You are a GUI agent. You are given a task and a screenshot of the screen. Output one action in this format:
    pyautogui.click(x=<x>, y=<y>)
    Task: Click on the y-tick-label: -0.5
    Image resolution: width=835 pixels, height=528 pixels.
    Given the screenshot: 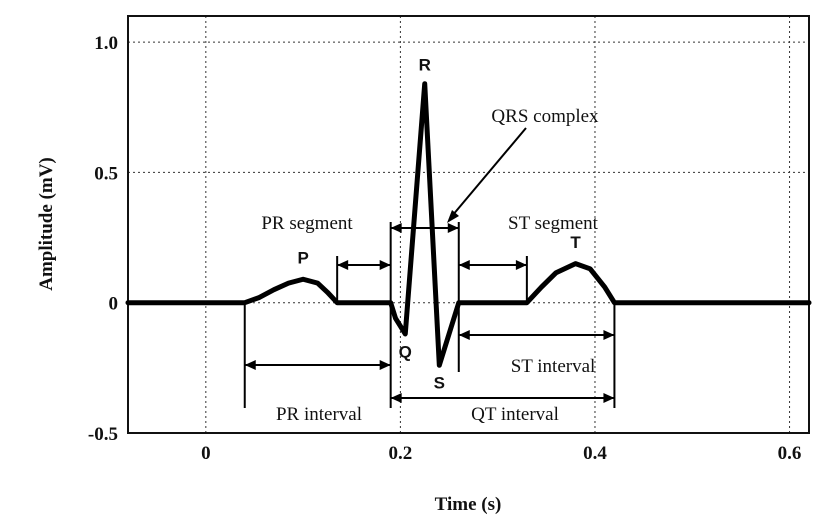 What is the action you would take?
    pyautogui.click(x=103, y=434)
    